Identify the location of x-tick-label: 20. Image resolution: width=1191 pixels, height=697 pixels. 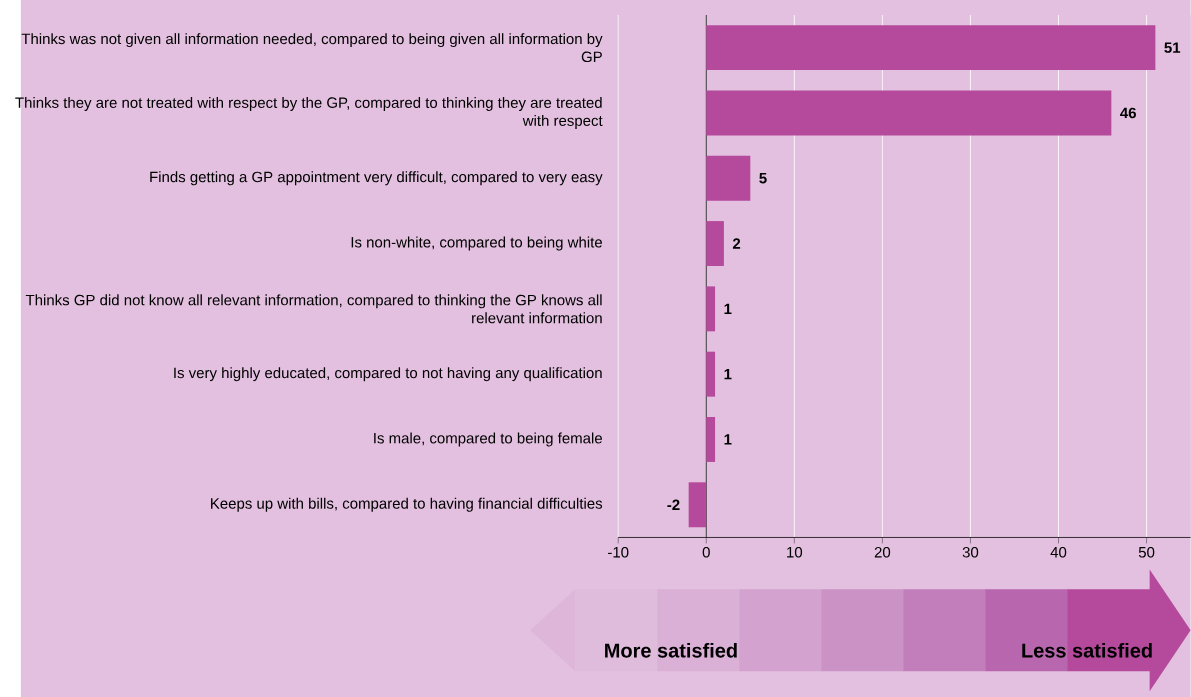
(882, 552).